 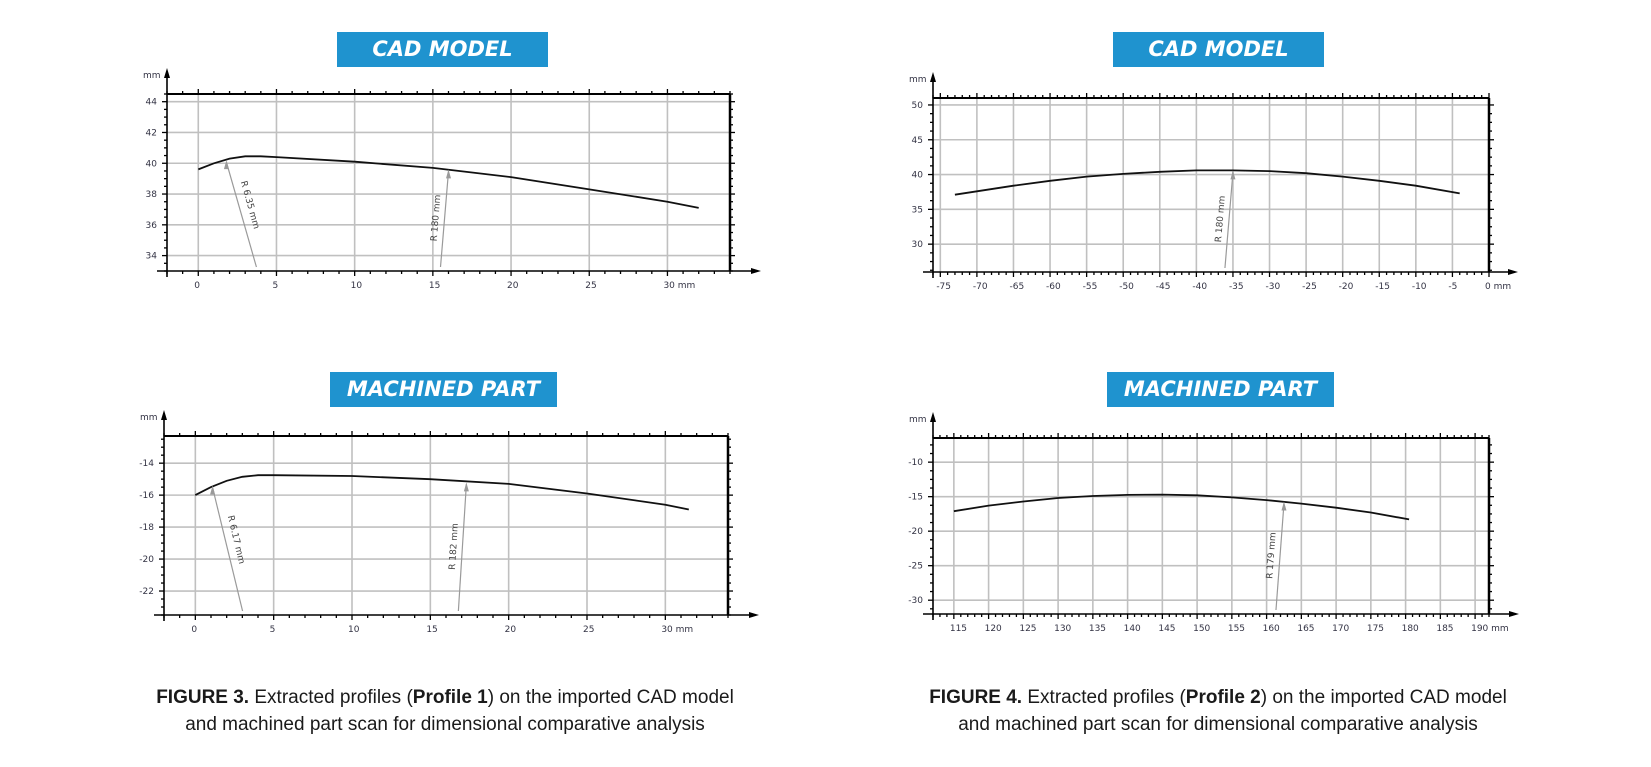 What do you see at coordinates (1027, 629) in the screenshot?
I see `x-tick-label: 125` at bounding box center [1027, 629].